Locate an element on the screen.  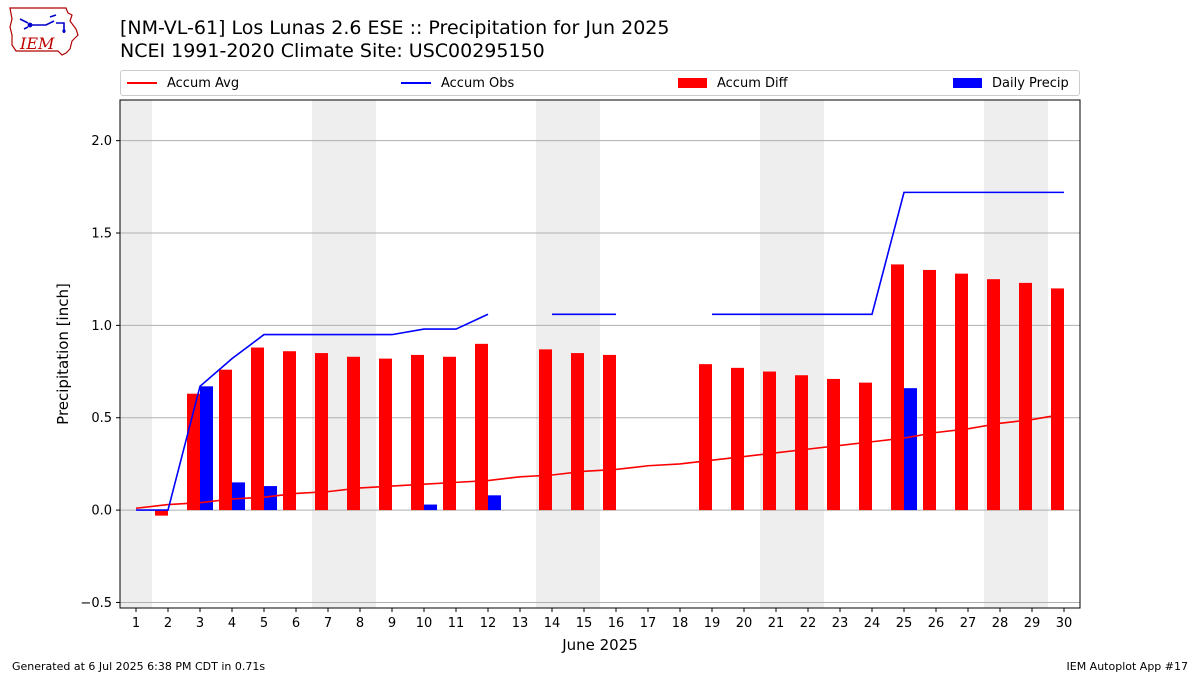
x-tick-label: 9 is located at coordinates (392, 623).